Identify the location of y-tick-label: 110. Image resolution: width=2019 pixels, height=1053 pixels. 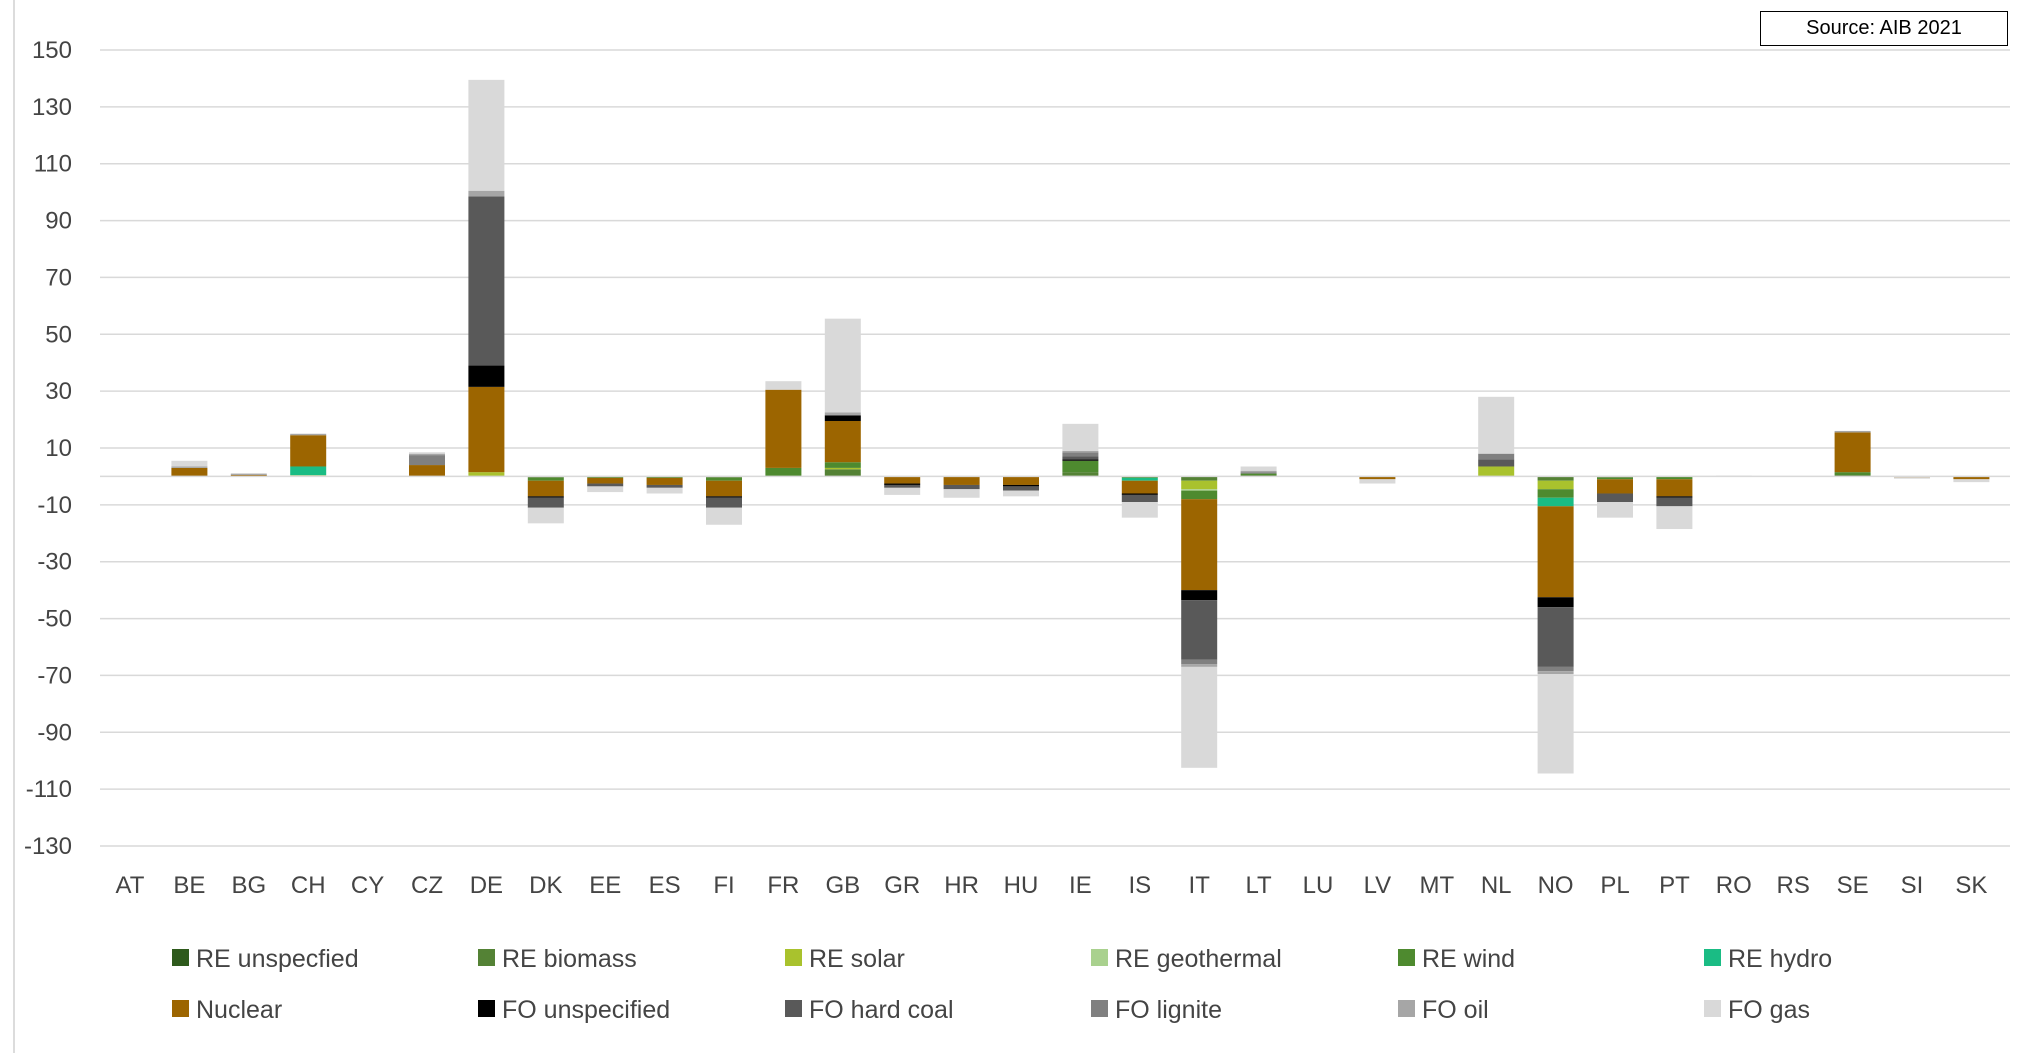
(53, 164).